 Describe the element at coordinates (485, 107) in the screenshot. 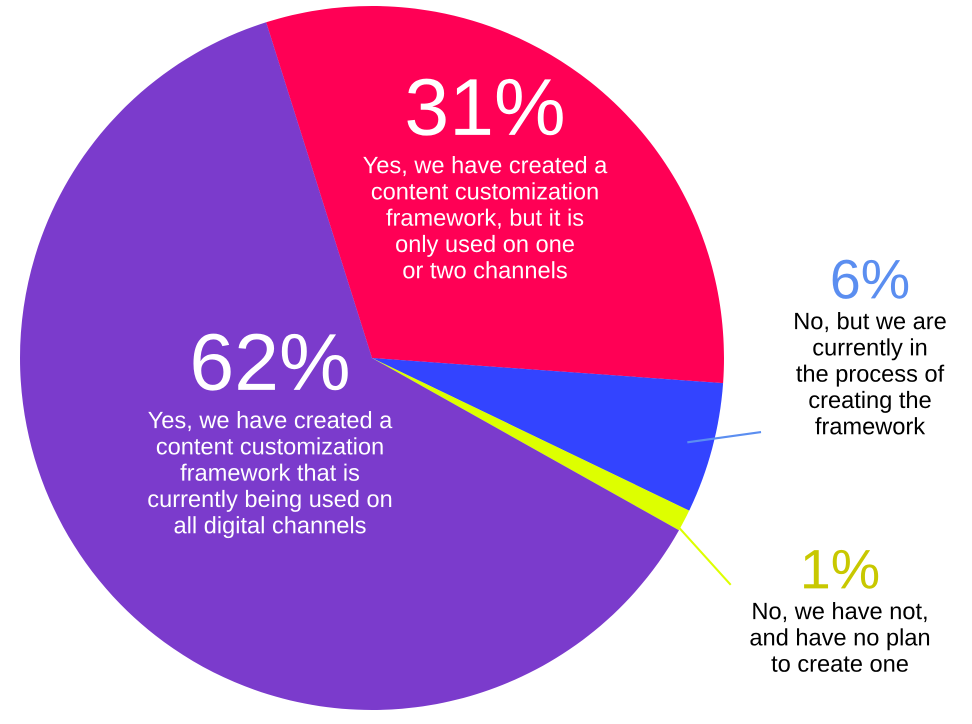

I see `data-label: 31%` at that location.